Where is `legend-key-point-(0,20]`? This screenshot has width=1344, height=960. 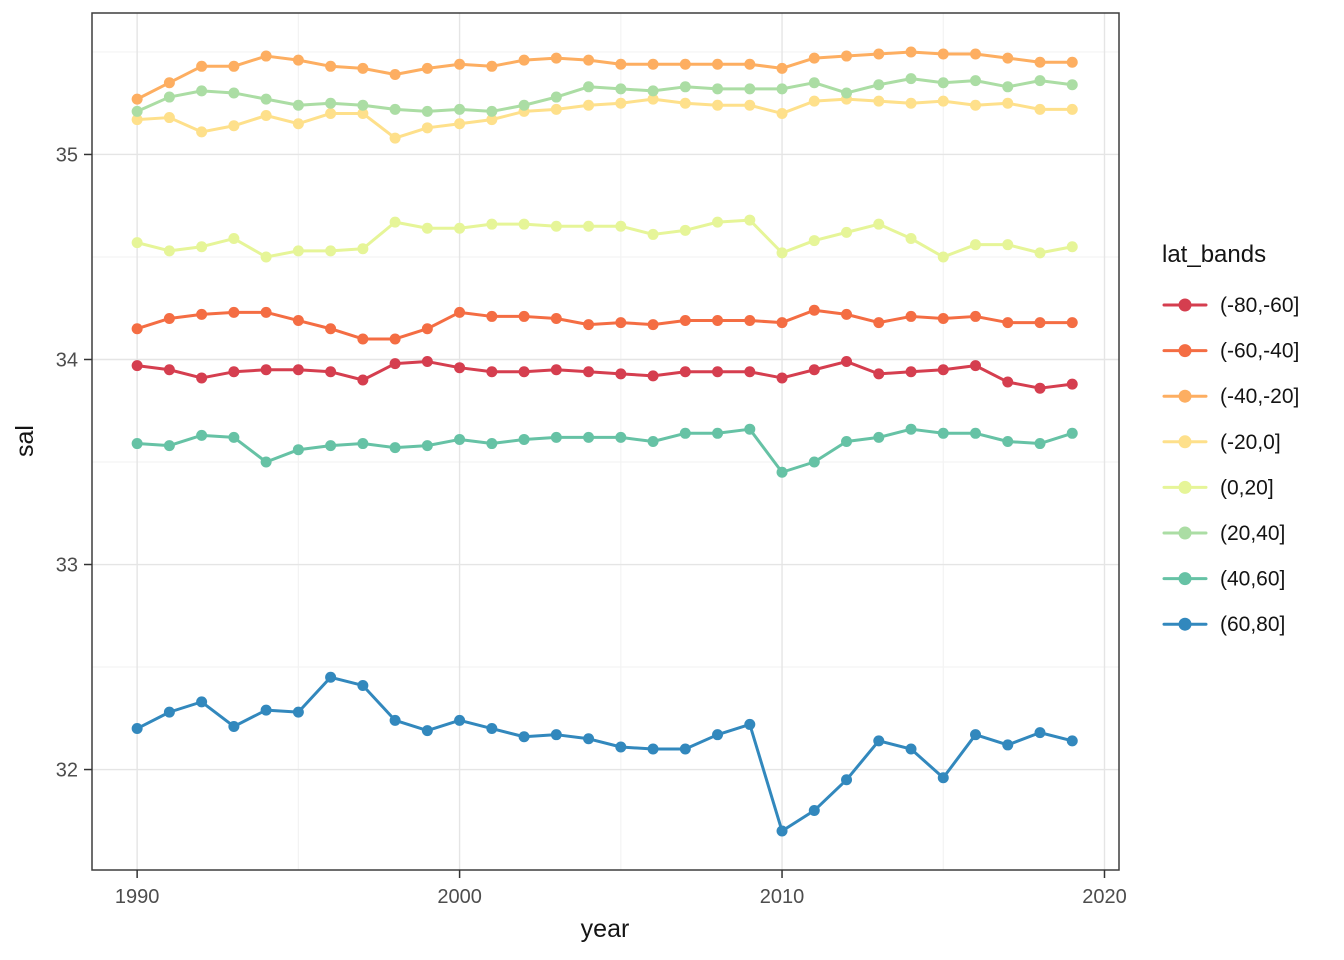 legend-key-point-(0,20] is located at coordinates (1185, 487).